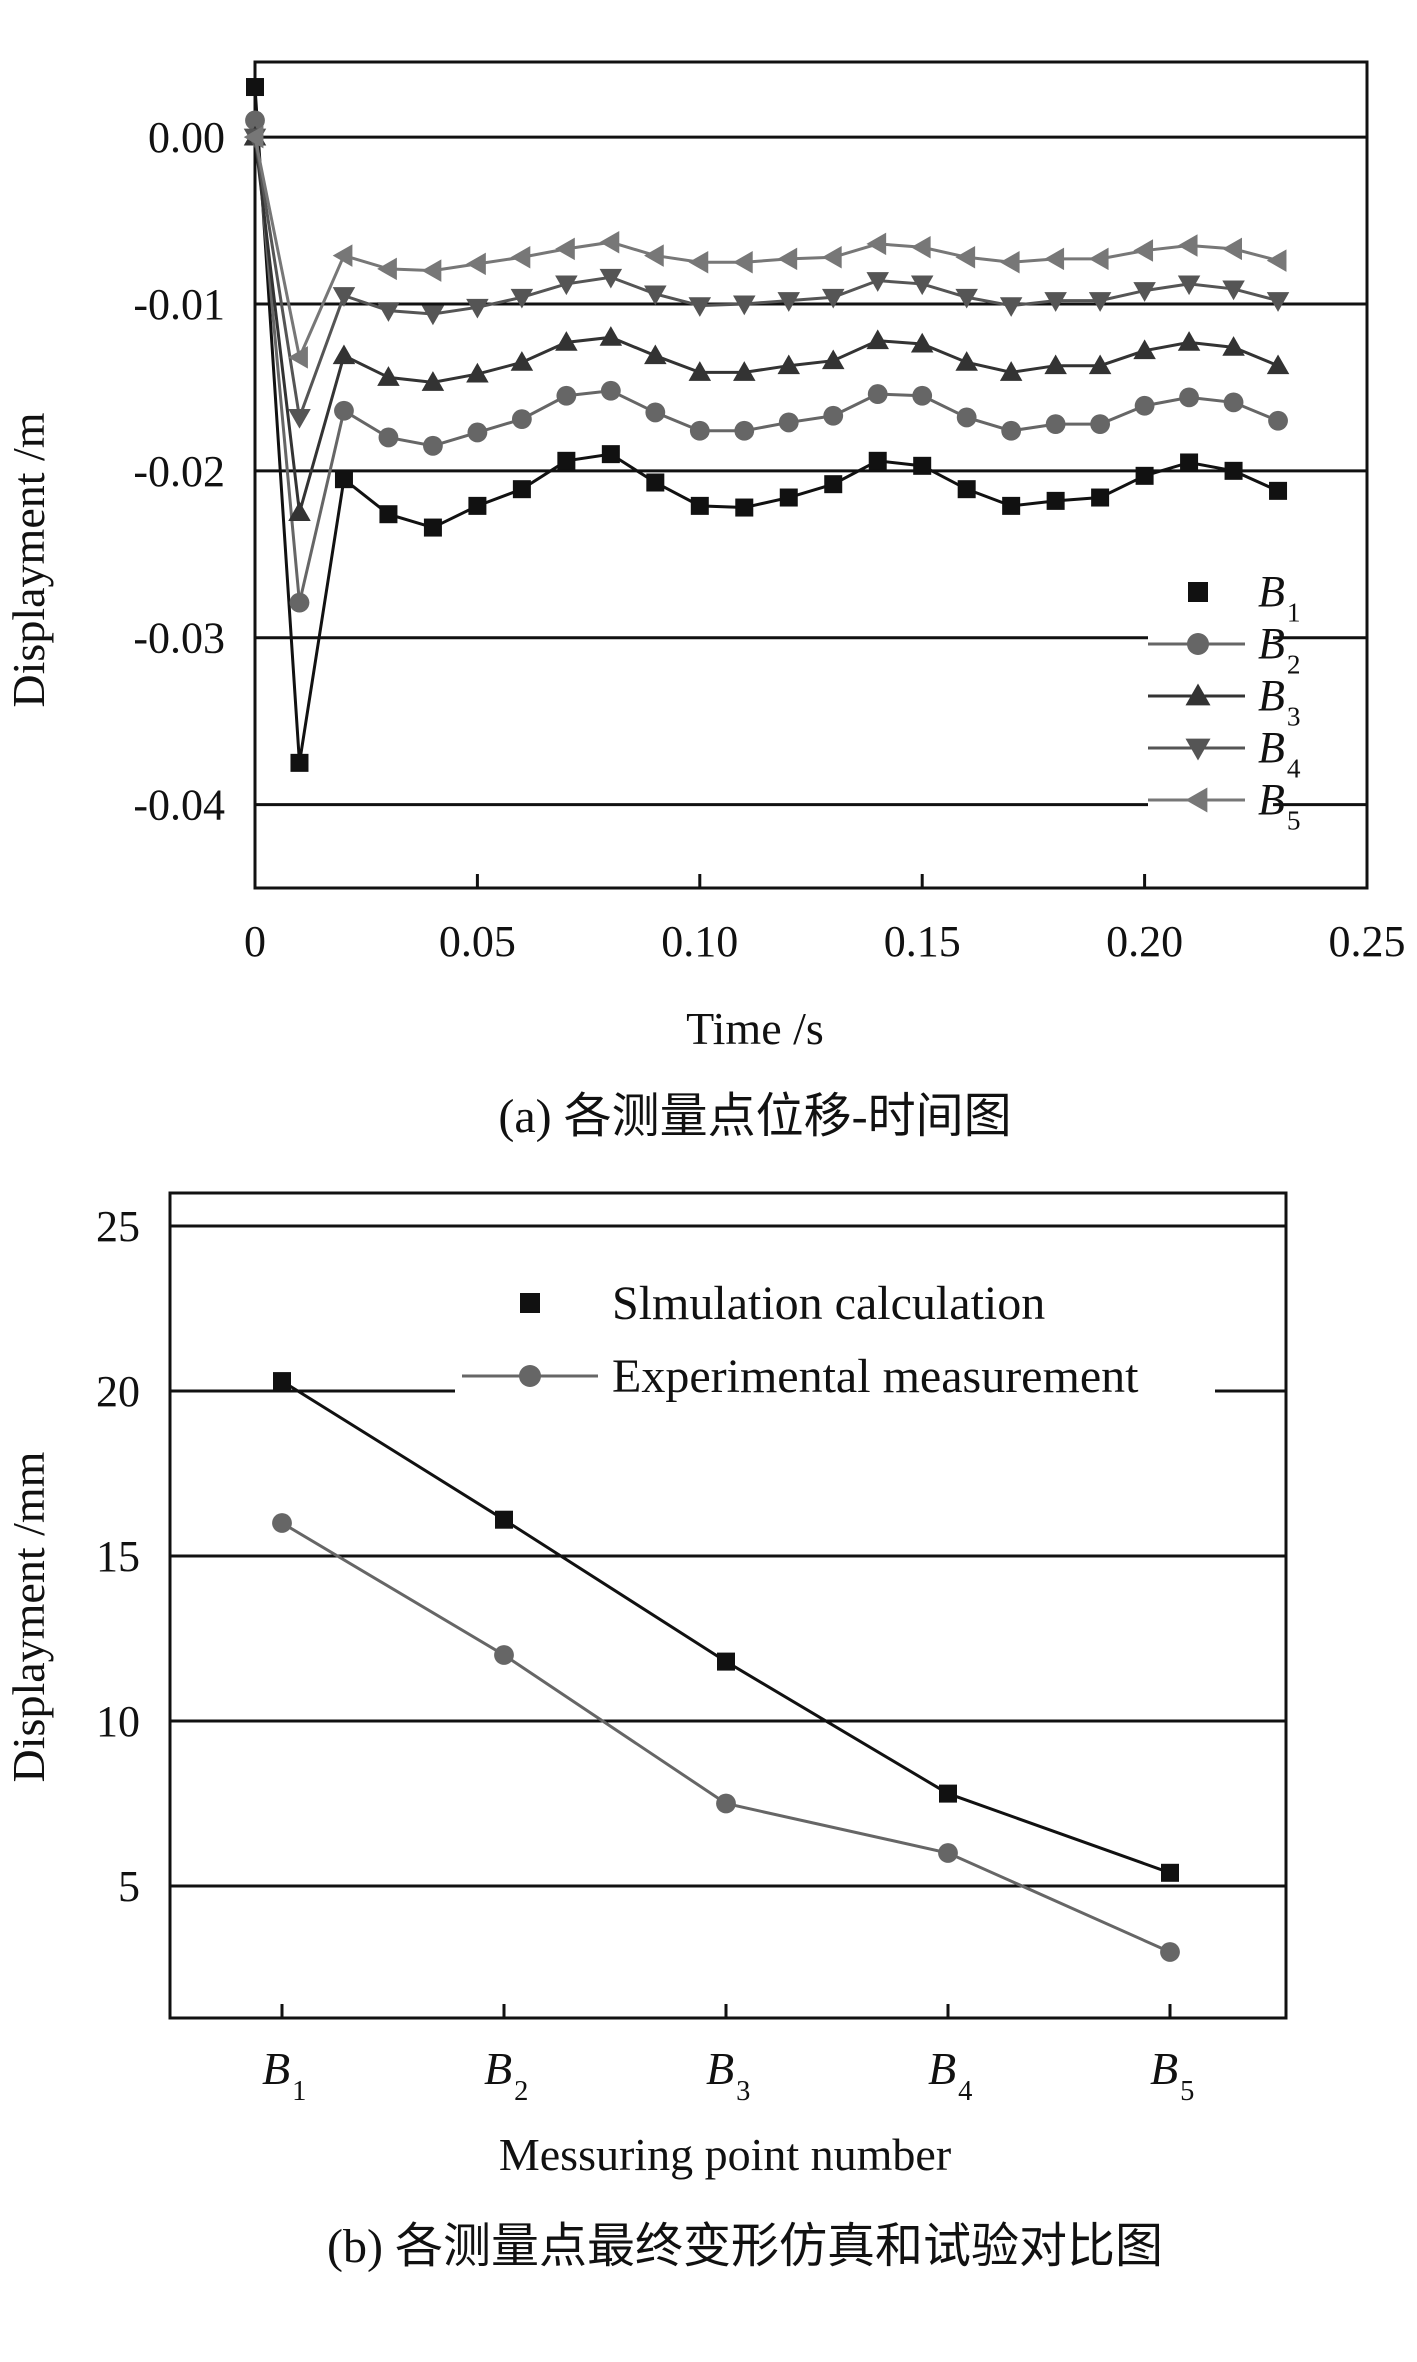 The width and height of the screenshot is (1417, 2362). What do you see at coordinates (179, 805) in the screenshot?
I see `panel-a-ytick-label: -0.04` at bounding box center [179, 805].